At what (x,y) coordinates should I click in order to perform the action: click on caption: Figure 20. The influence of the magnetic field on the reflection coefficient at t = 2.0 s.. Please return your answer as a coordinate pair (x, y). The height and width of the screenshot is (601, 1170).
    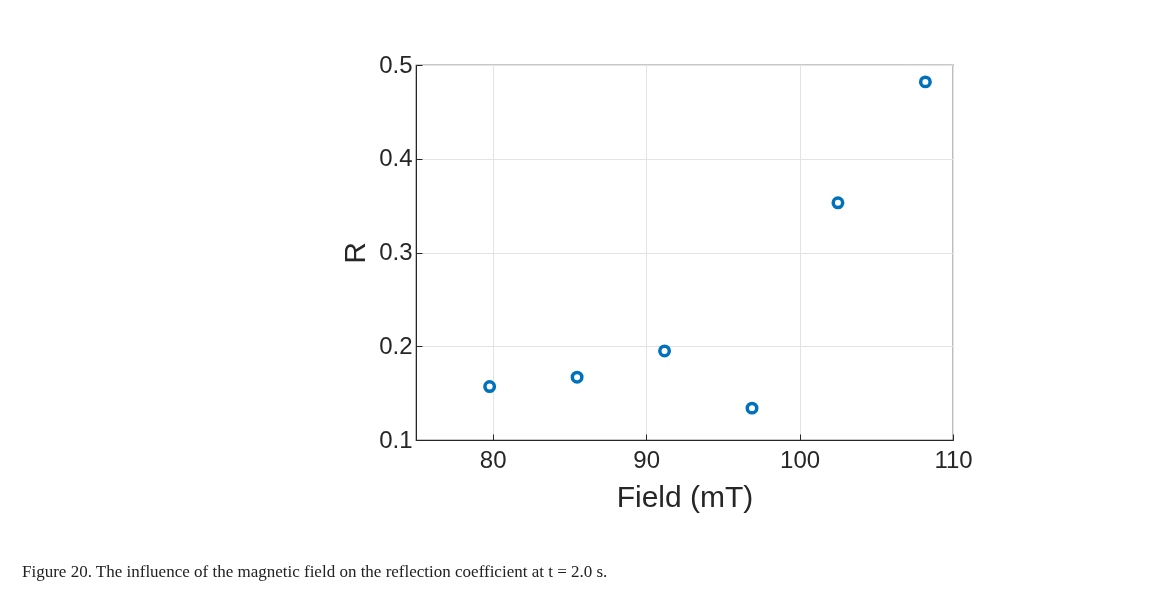
    Looking at the image, I should click on (315, 572).